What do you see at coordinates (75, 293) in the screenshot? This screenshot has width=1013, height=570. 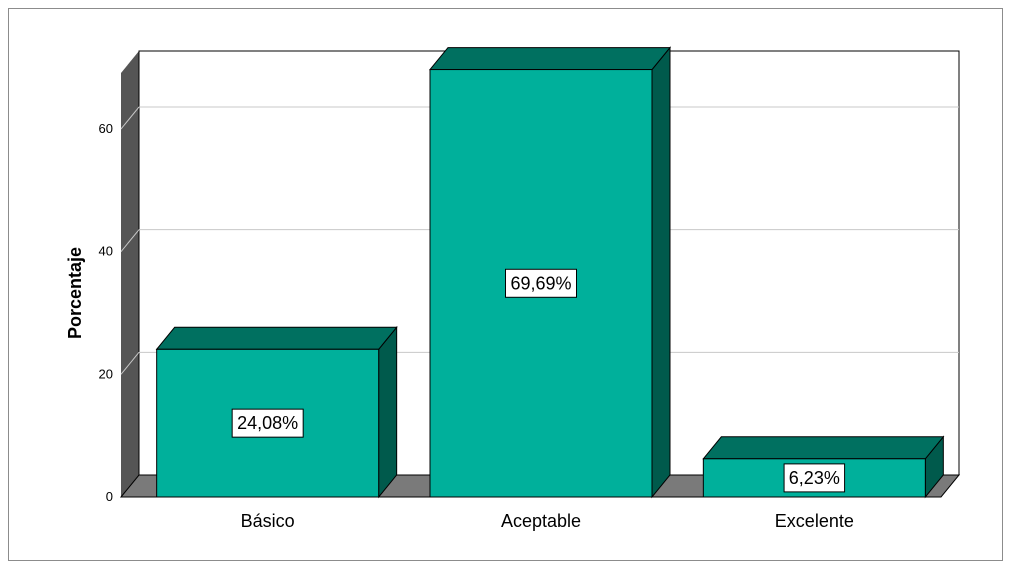 I see `y-axis-label: Porcentaje` at bounding box center [75, 293].